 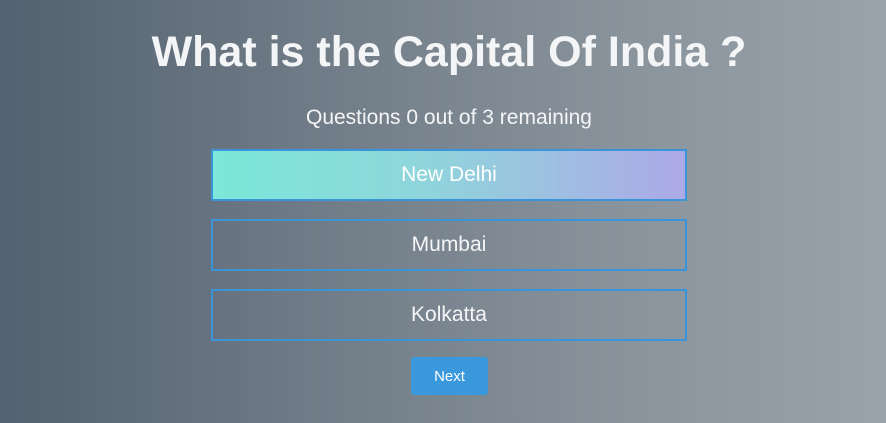 What do you see at coordinates (449, 245) in the screenshot?
I see `option-mumbai: Mumbai` at bounding box center [449, 245].